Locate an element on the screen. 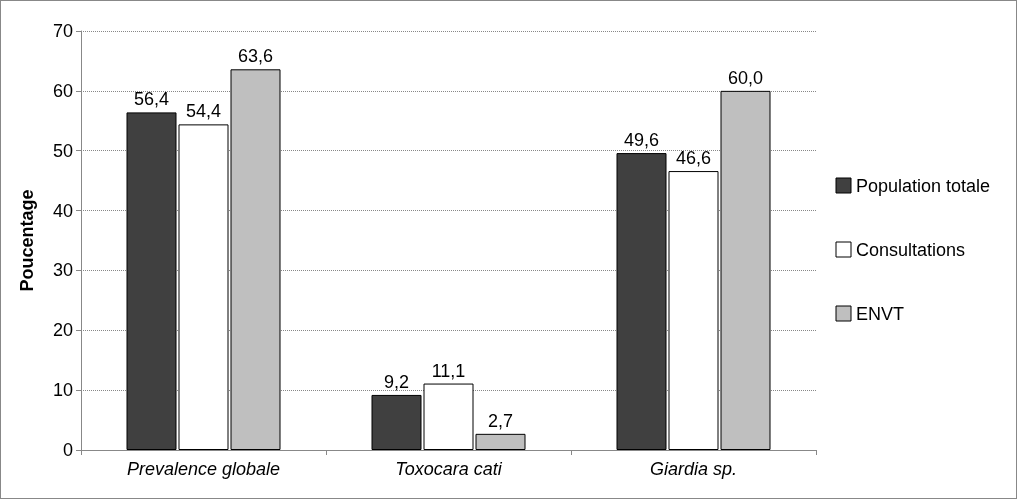 This screenshot has height=499, width=1017. data-label: 54,4 is located at coordinates (203, 111).